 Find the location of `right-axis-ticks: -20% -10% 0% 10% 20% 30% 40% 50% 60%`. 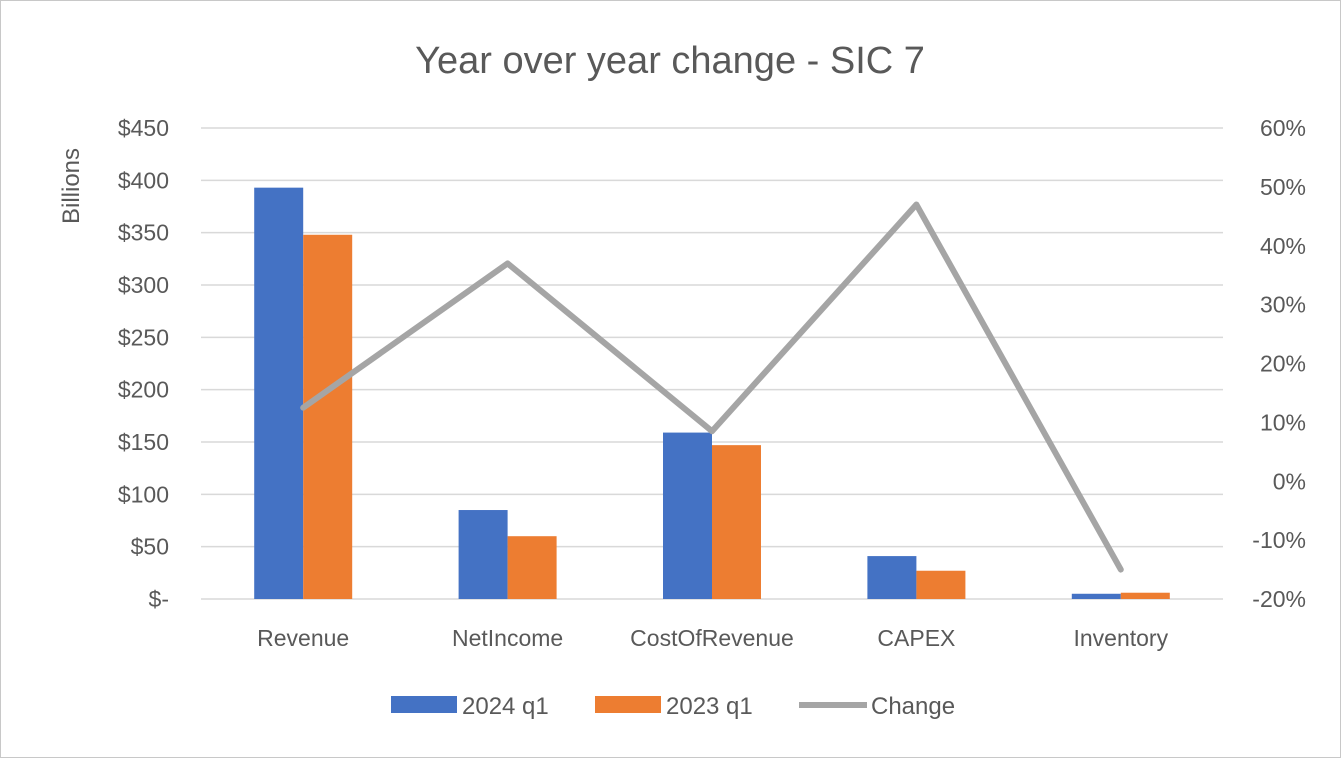

right-axis-ticks: -20% -10% 0% 10% 20% 30% 40% 50% 60% is located at coordinates (1279, 363).